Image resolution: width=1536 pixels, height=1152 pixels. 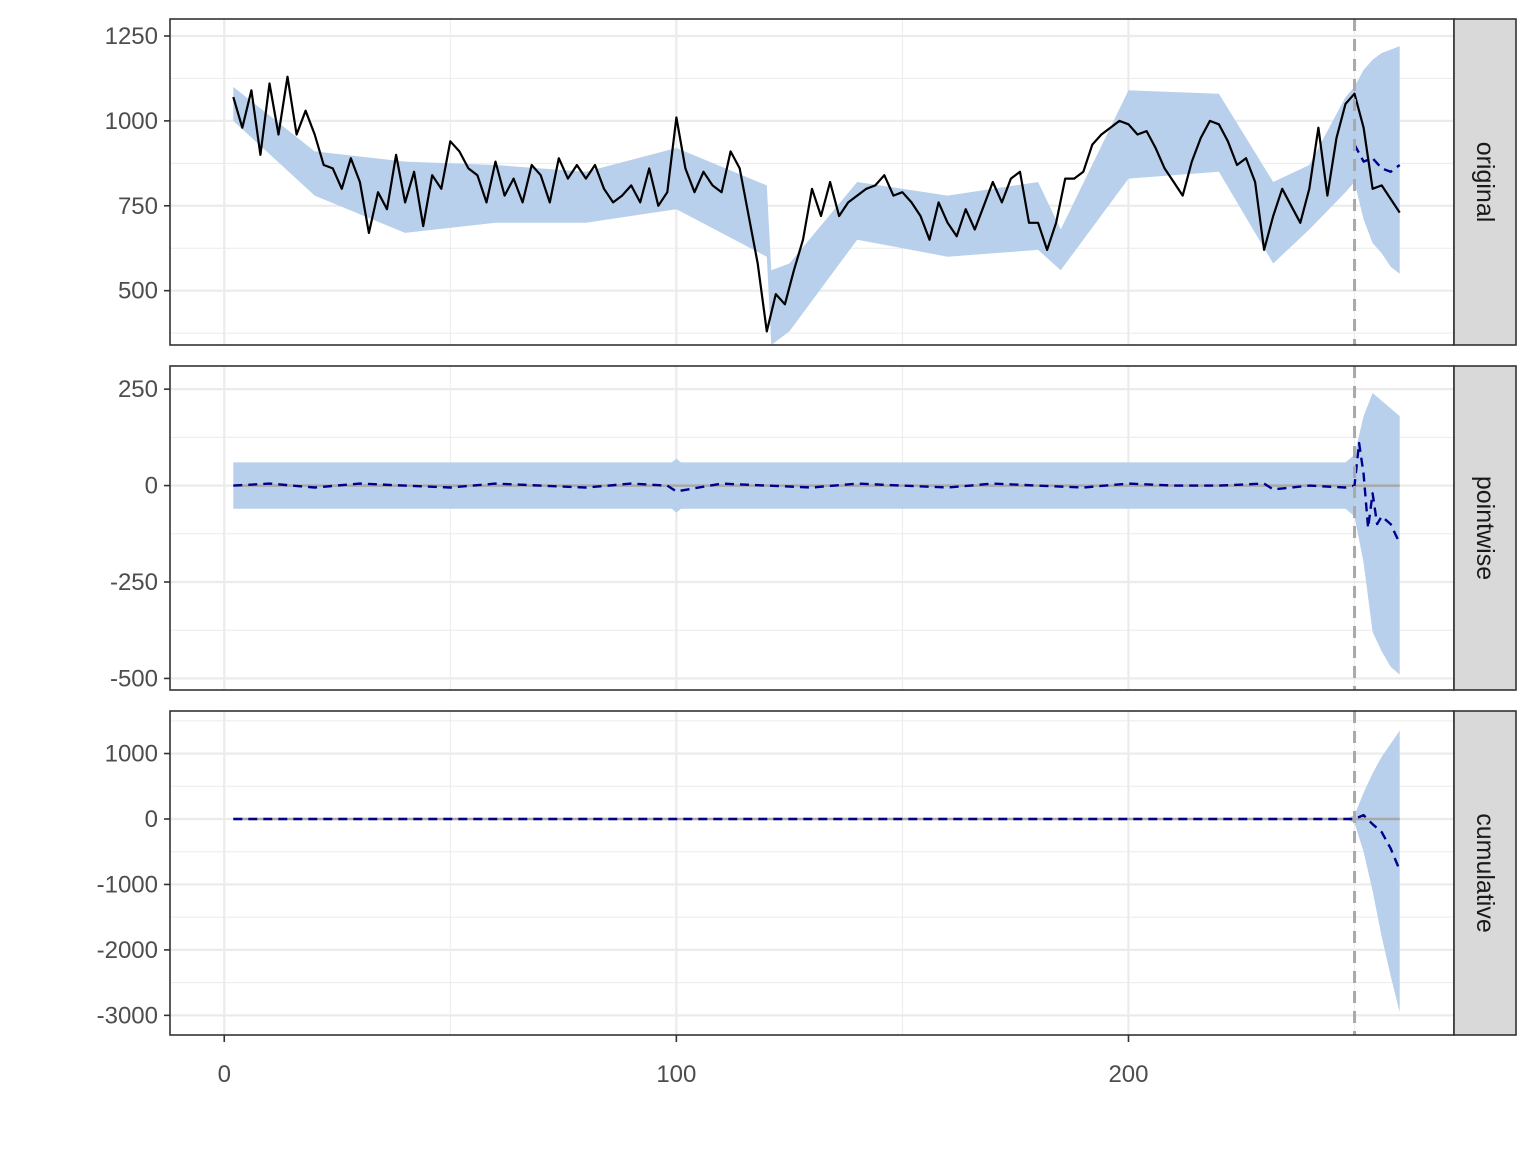 I want to click on y-tick-label: 1250, so click(x=131, y=36).